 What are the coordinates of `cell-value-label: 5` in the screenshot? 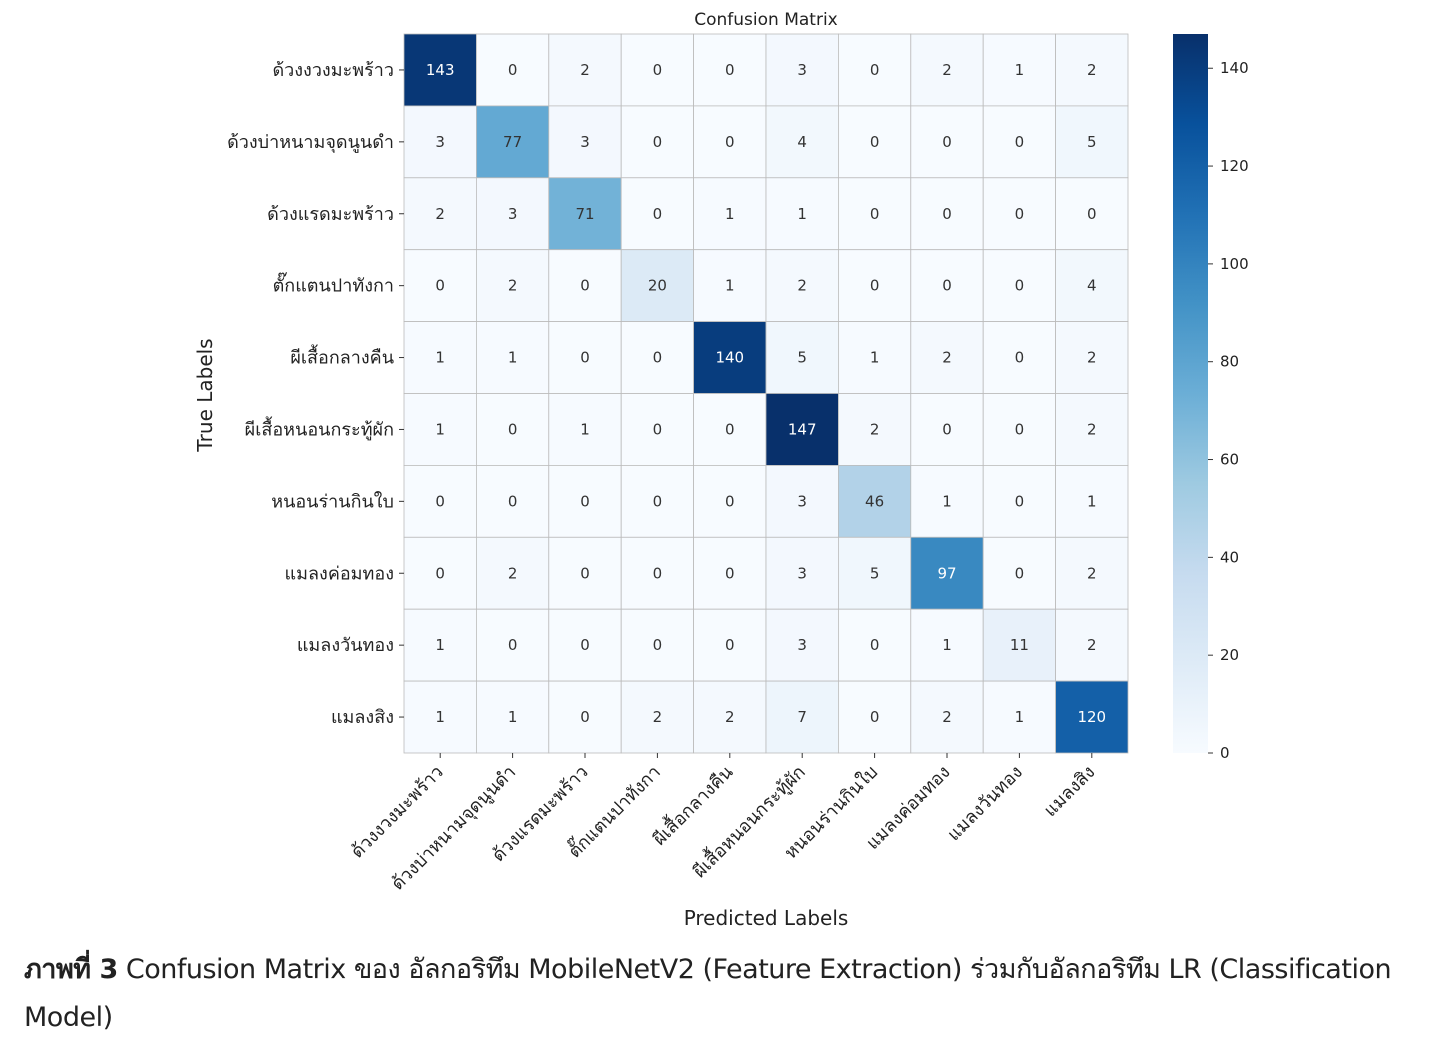 It's located at (1092, 142).